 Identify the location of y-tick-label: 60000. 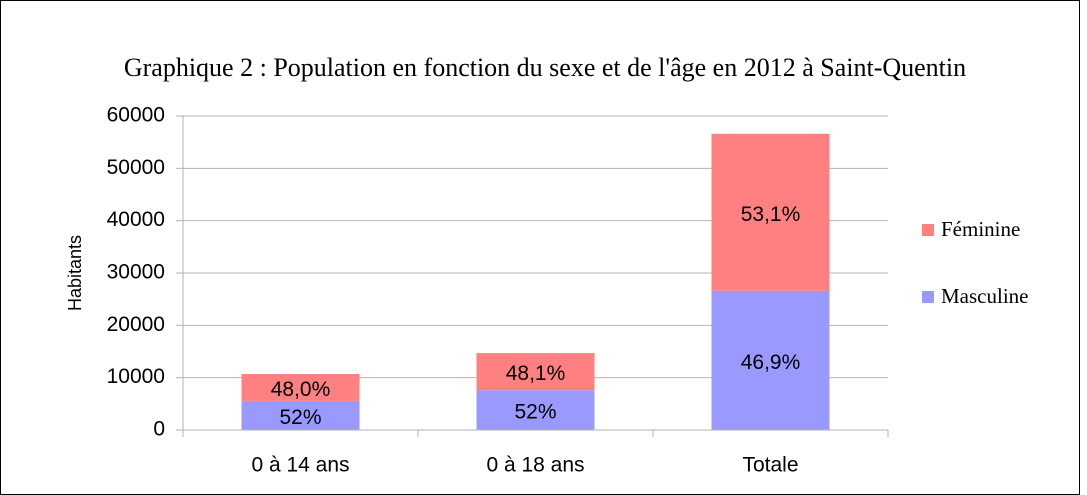
(136, 115).